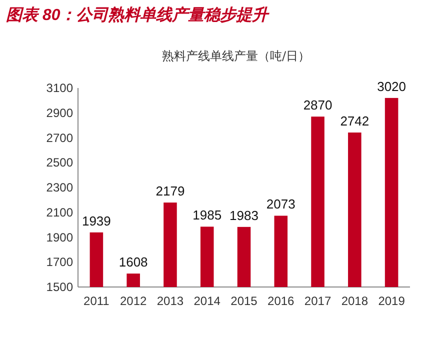  I want to click on x-tick-label: 2013, so click(170, 301).